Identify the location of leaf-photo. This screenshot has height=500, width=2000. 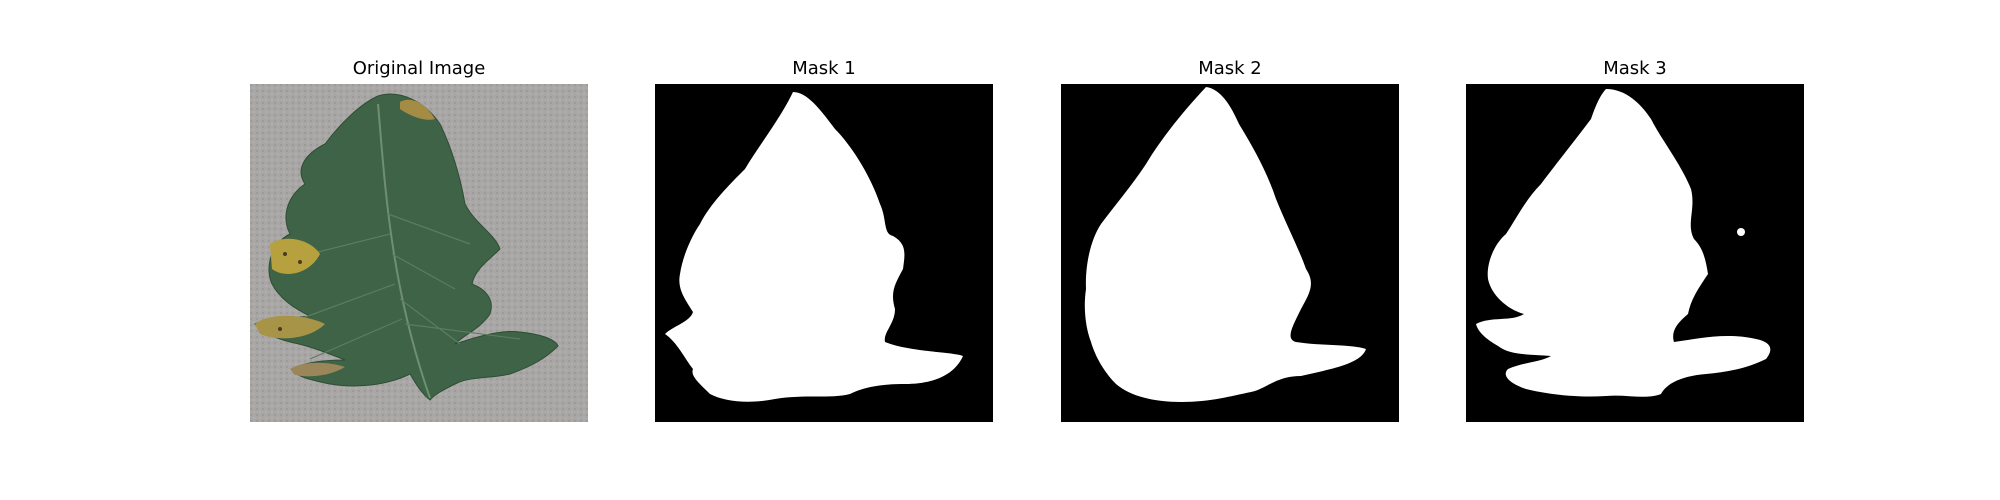
(419, 253).